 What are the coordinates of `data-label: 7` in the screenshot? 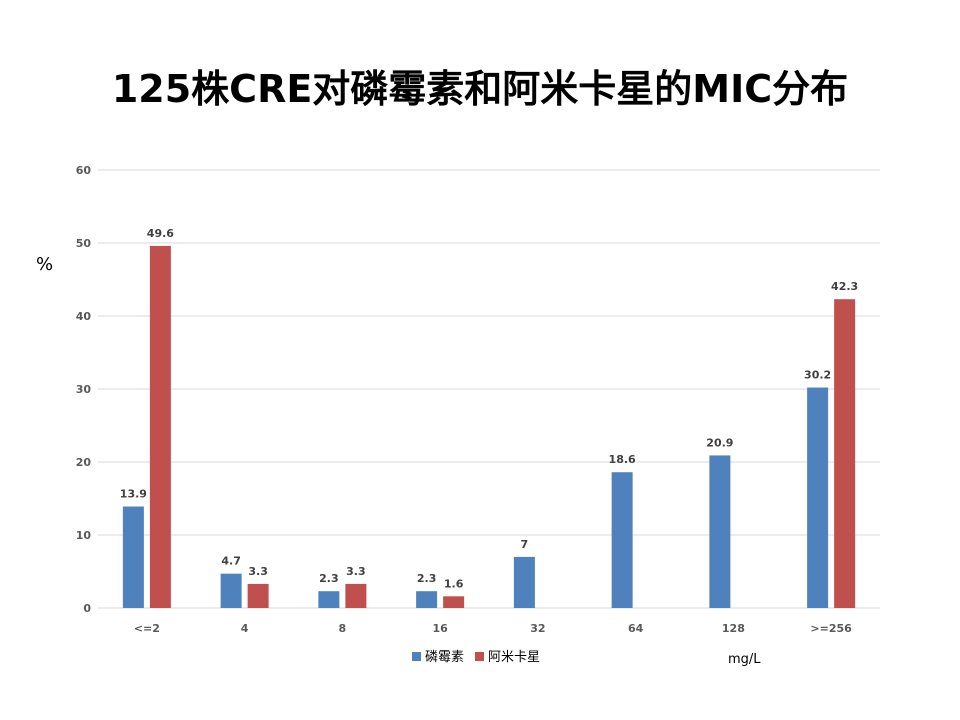 It's located at (525, 544).